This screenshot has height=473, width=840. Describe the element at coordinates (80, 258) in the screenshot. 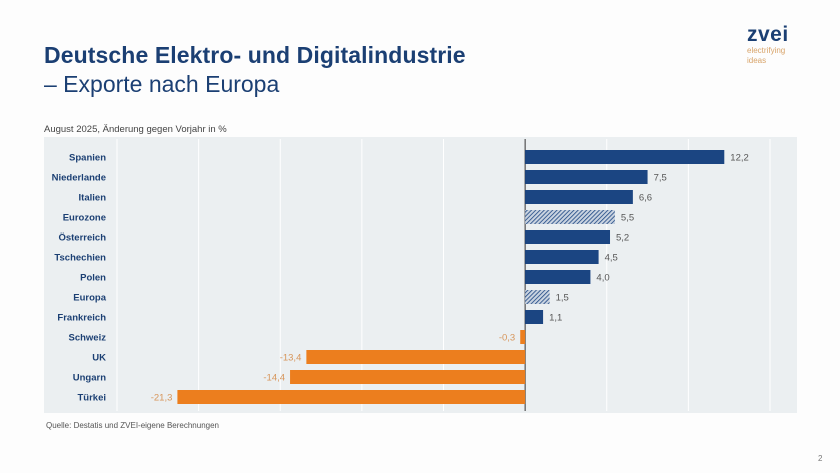

I see `category-label: Tschechien` at that location.